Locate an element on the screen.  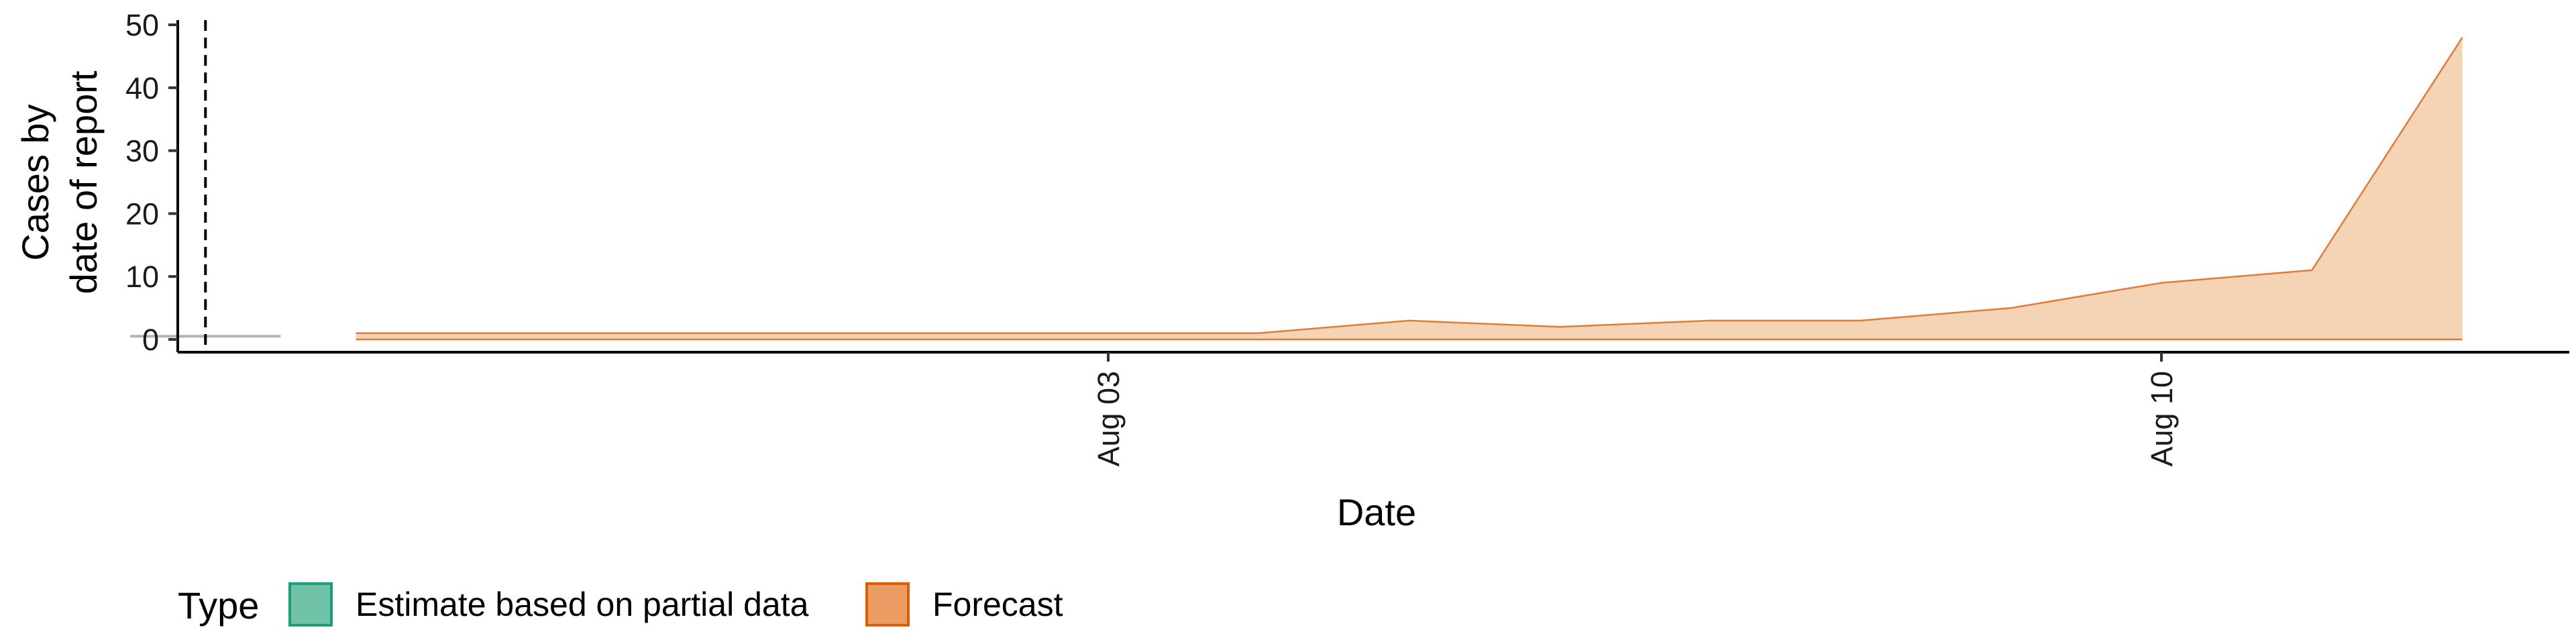
x-axis-title: Date is located at coordinates (1376, 512).